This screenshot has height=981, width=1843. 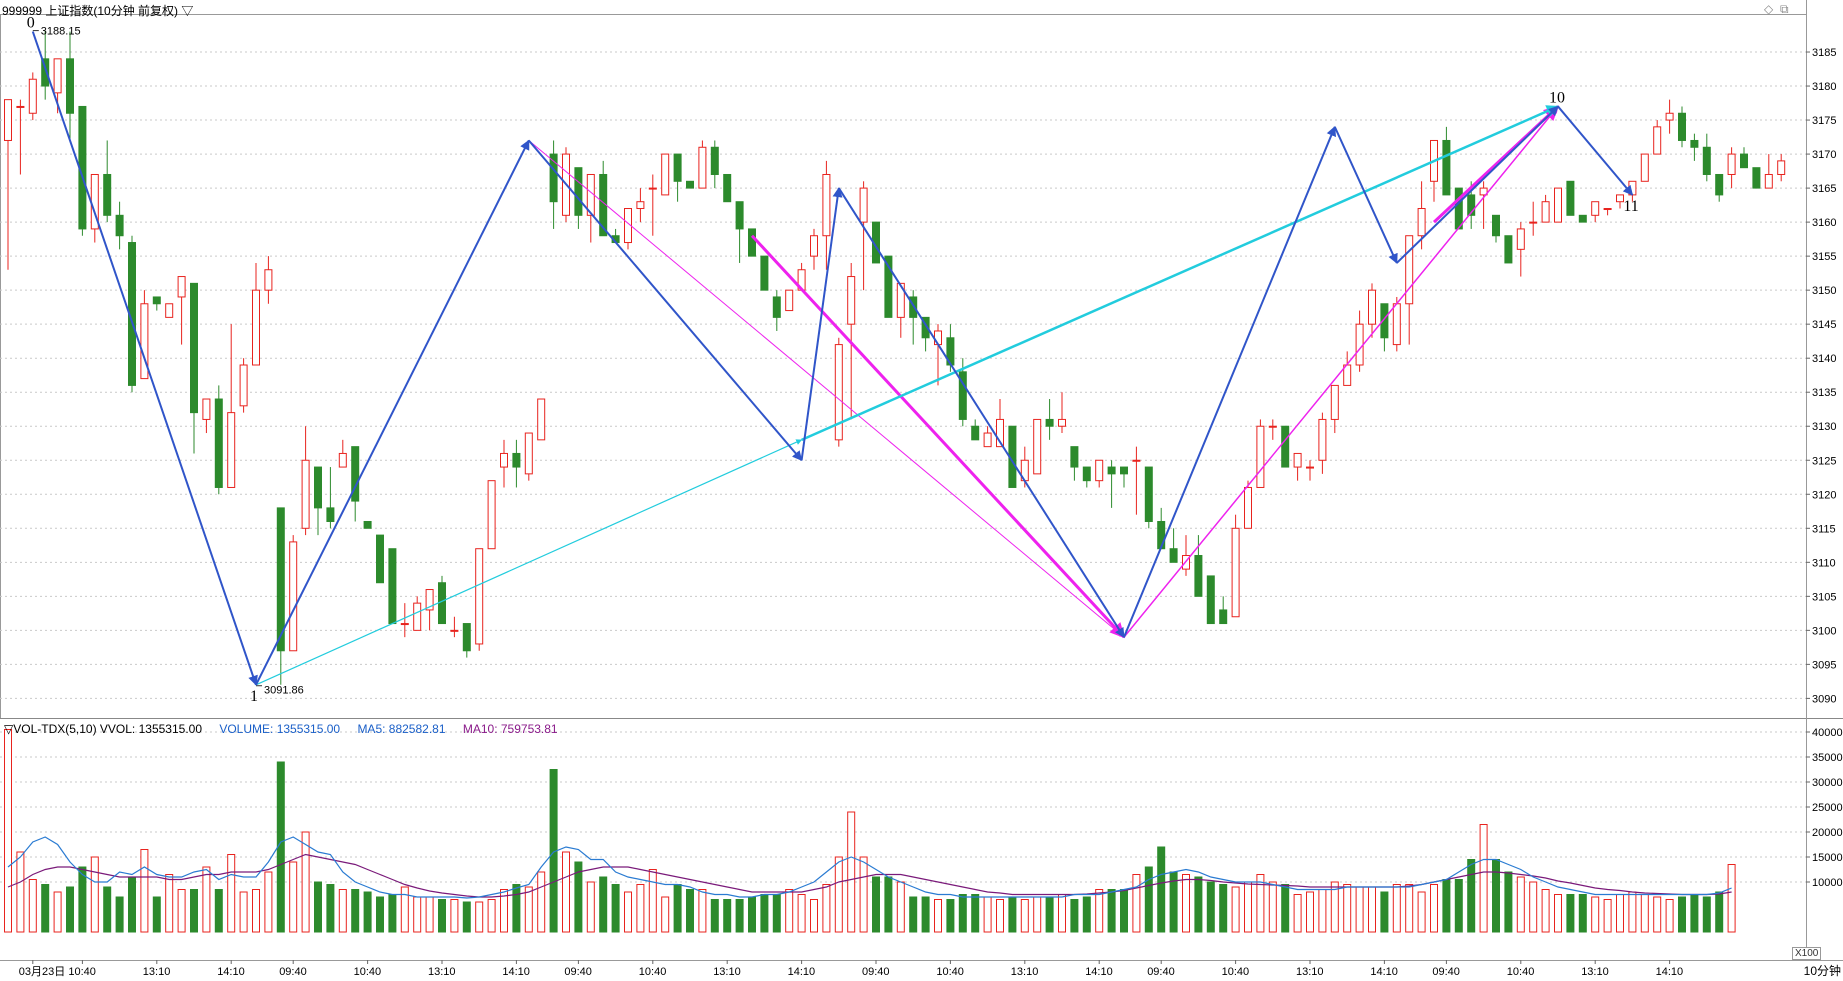 What do you see at coordinates (1827, 883) in the screenshot?
I see `volume-tick-label: 10000` at bounding box center [1827, 883].